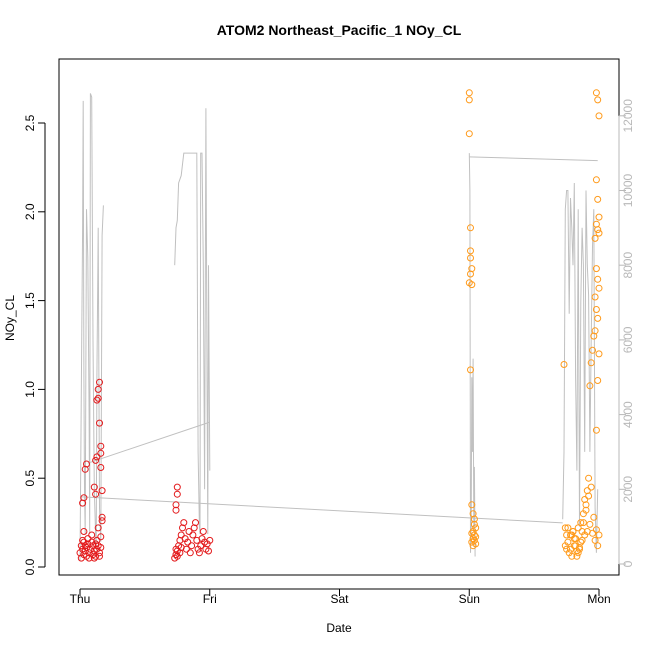 This screenshot has width=650, height=650. What do you see at coordinates (628, 339) in the screenshot?
I see `y2-tick-label: 6000` at bounding box center [628, 339].